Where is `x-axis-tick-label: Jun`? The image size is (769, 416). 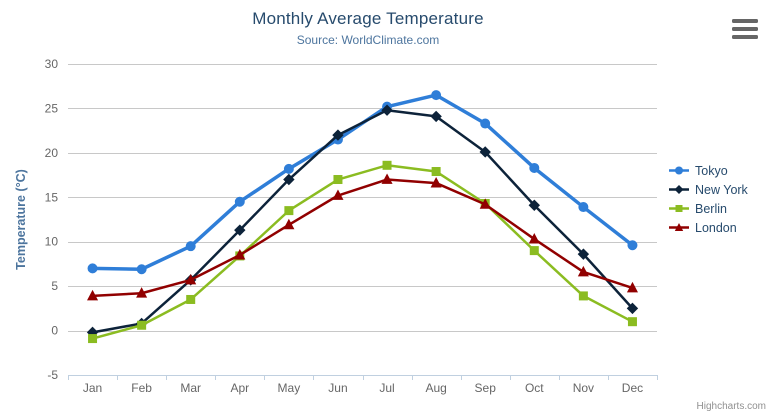
x-axis-tick-label: Jun is located at coordinates (337, 388).